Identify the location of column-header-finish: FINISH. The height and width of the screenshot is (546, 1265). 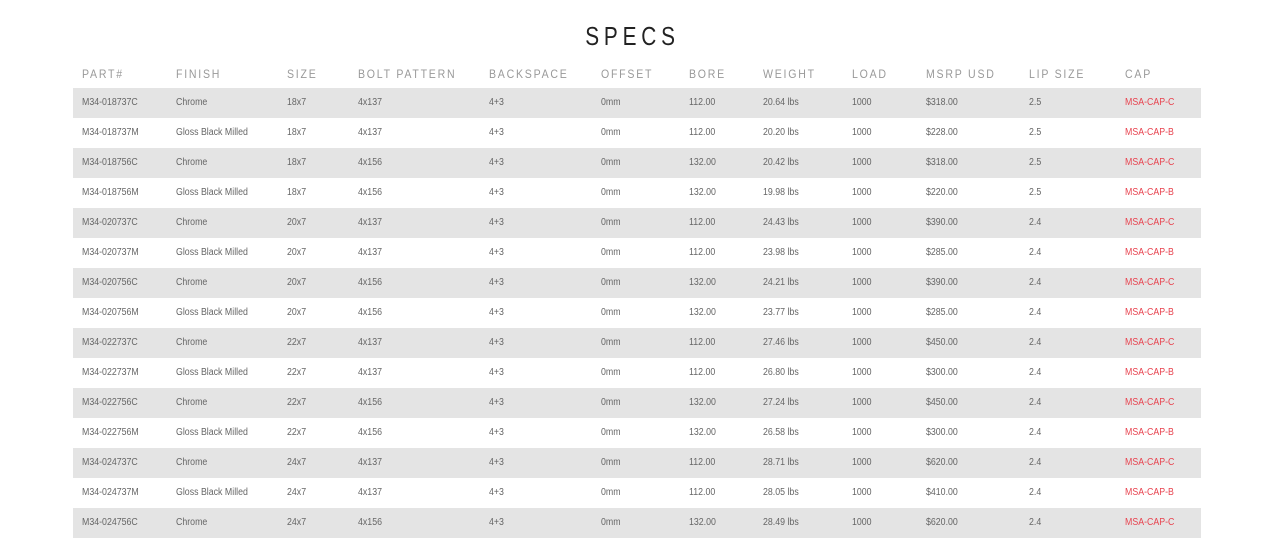
(199, 74).